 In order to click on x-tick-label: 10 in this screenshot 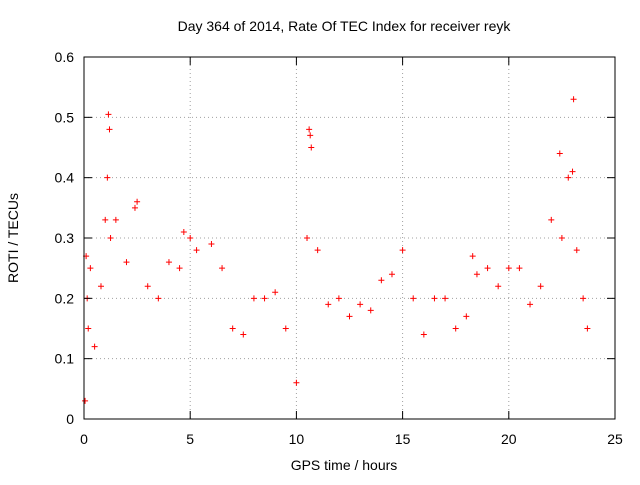, I will do `click(297, 439)`.